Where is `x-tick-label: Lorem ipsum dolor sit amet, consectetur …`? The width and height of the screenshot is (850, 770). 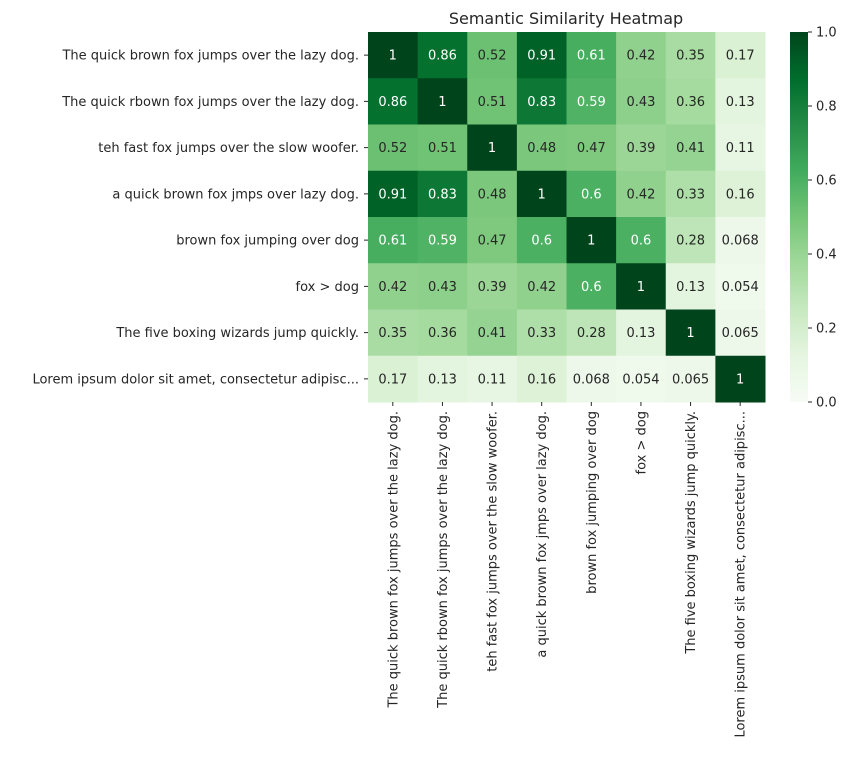
x-tick-label: Lorem ipsum dolor sit amet, consectetur … is located at coordinates (741, 574).